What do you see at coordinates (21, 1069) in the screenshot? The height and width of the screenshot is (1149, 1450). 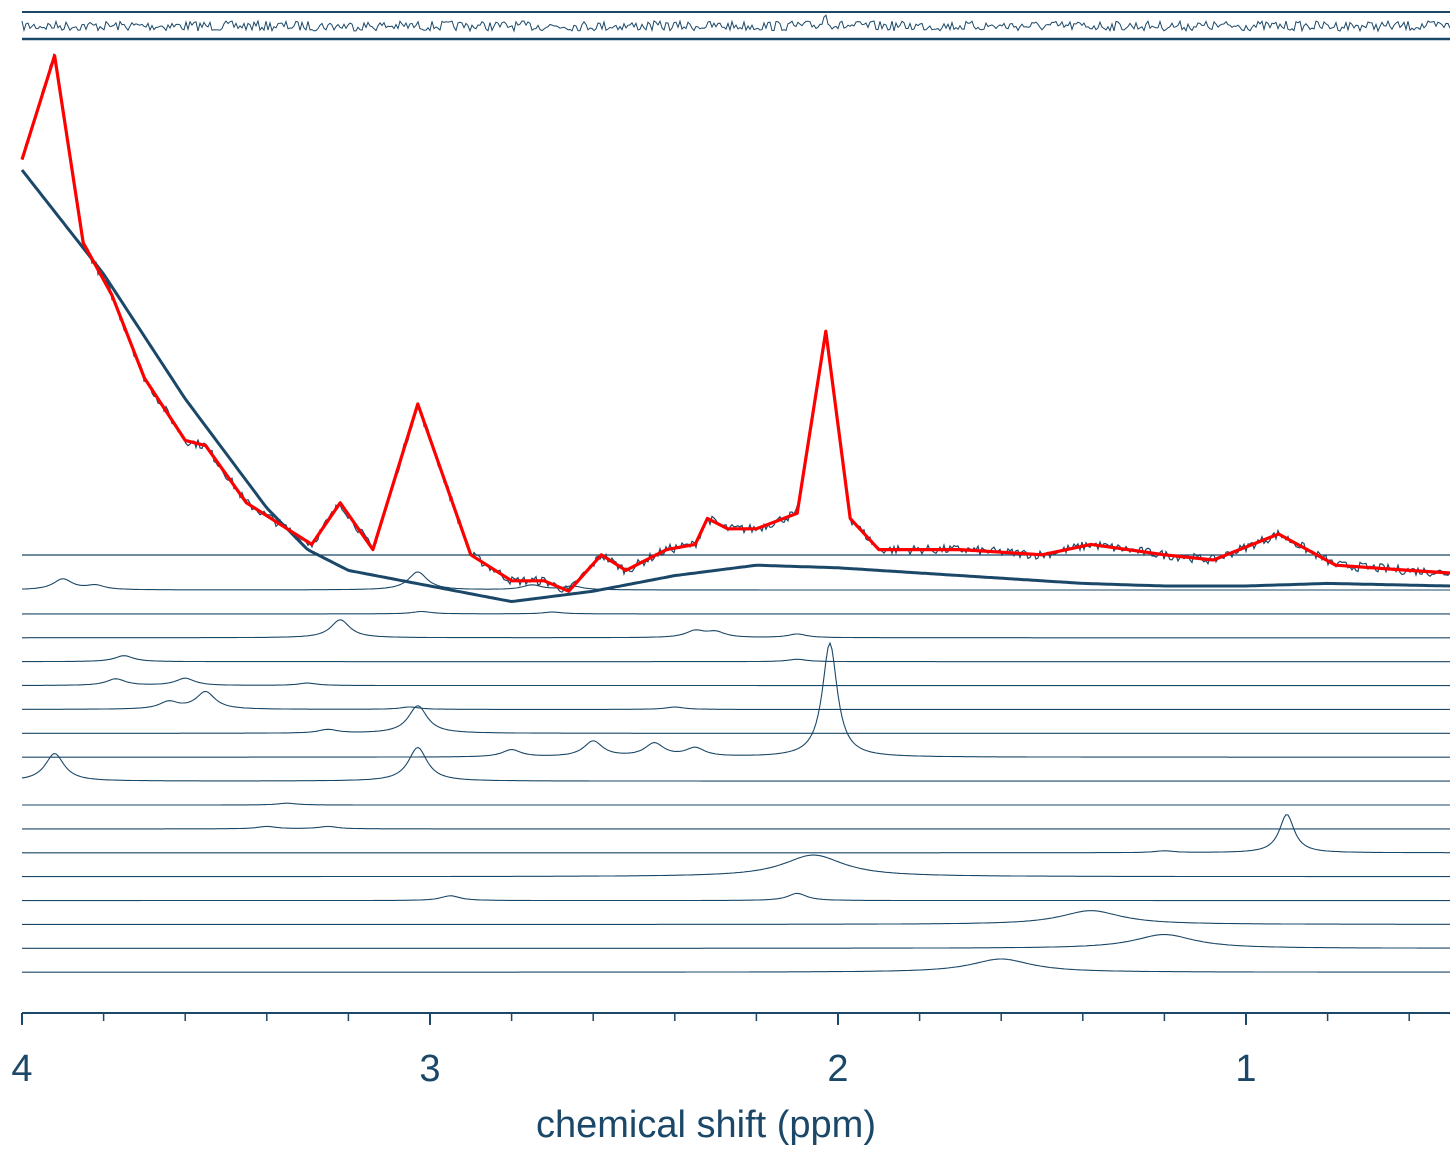 I see `x-tick-label: 4` at bounding box center [21, 1069].